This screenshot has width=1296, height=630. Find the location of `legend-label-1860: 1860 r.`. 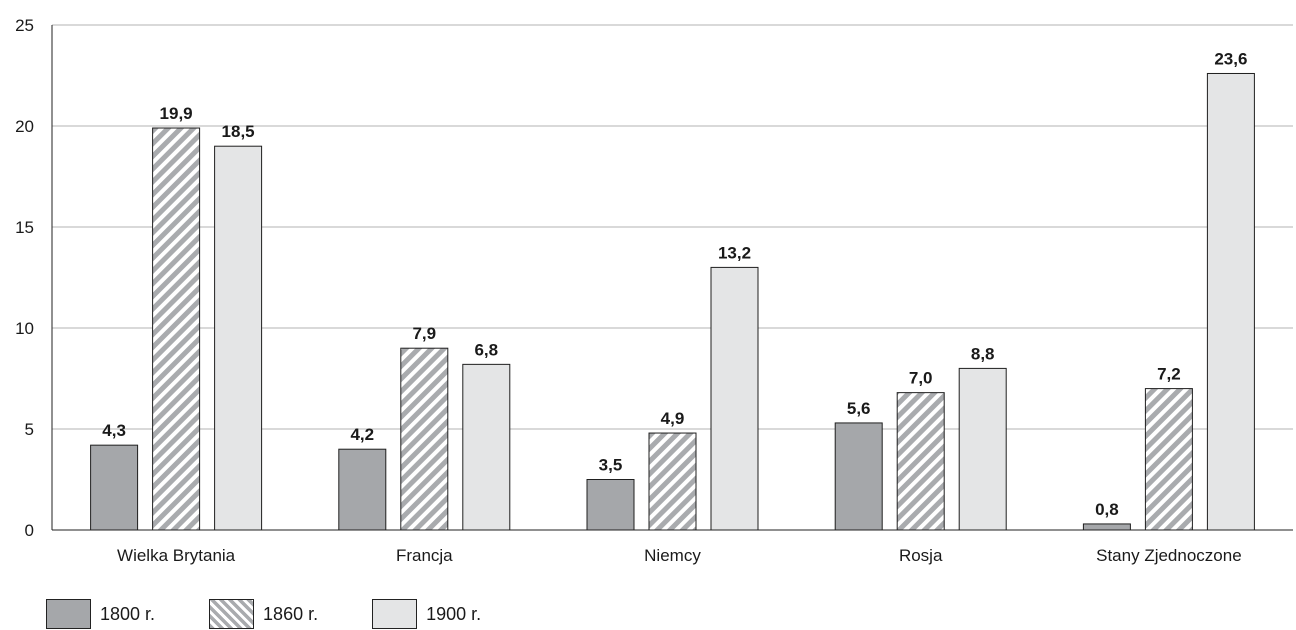

legend-label-1860: 1860 r. is located at coordinates (291, 613).